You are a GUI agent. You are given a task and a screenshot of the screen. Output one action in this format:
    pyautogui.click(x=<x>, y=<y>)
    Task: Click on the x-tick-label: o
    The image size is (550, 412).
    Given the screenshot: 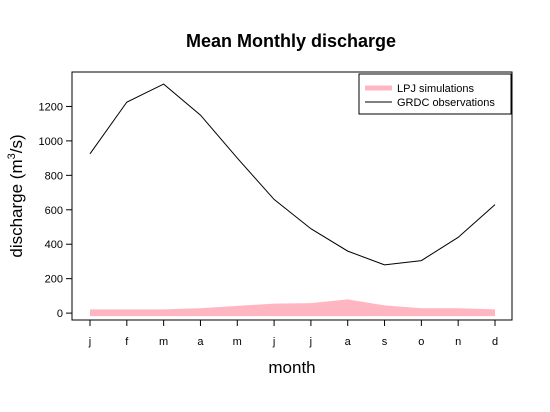 What is the action you would take?
    pyautogui.click(x=421, y=342)
    